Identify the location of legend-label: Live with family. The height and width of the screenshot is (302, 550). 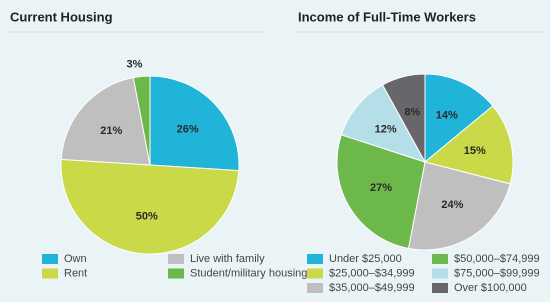
(227, 259).